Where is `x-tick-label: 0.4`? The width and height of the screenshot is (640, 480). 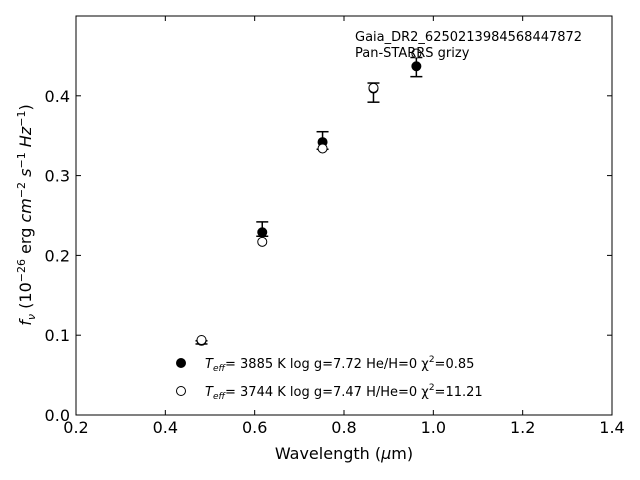 x-tick-label: 0.4 is located at coordinates (165, 427).